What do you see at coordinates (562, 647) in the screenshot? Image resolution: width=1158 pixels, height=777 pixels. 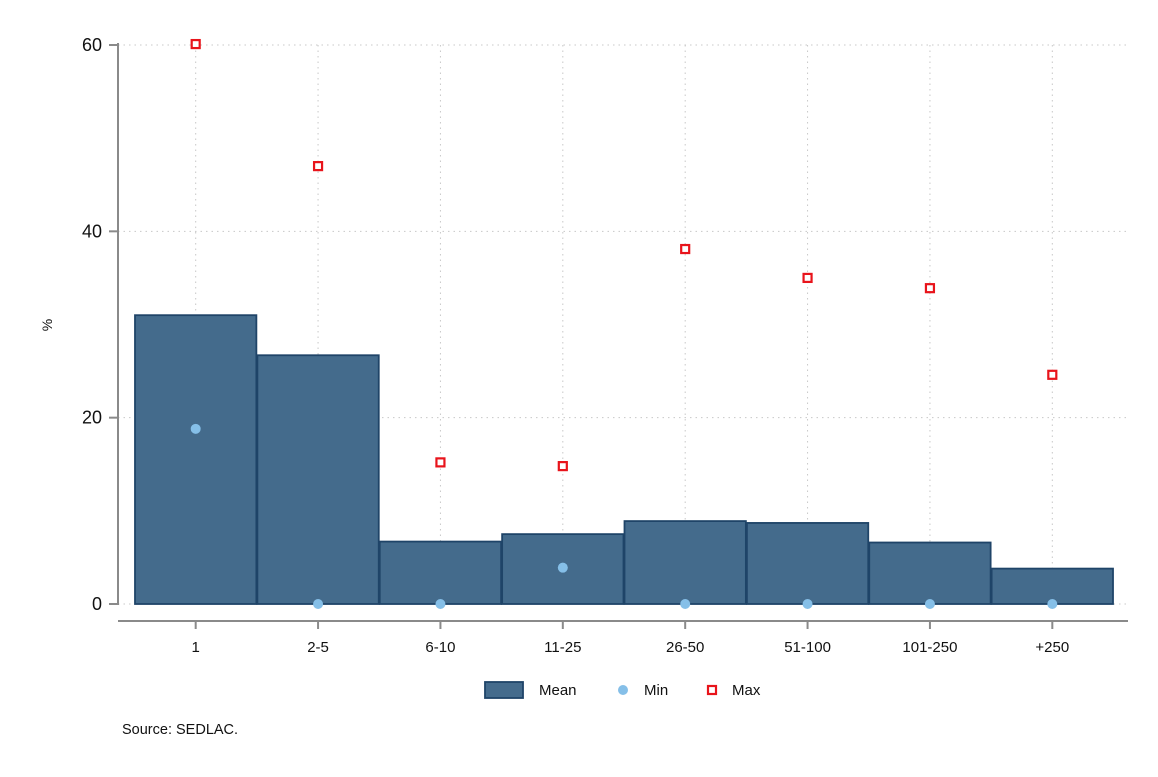 I see `x-tick-label: 11-25` at bounding box center [562, 647].